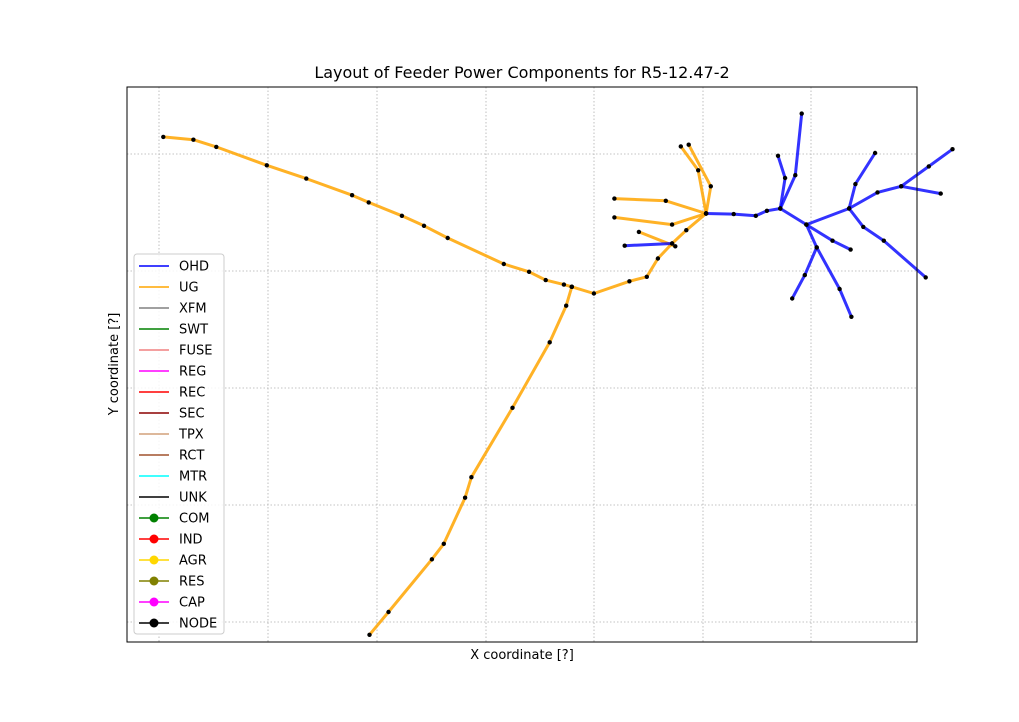 The image size is (1019, 722). What do you see at coordinates (154, 539) in the screenshot?
I see `legend-marker-ind` at bounding box center [154, 539].